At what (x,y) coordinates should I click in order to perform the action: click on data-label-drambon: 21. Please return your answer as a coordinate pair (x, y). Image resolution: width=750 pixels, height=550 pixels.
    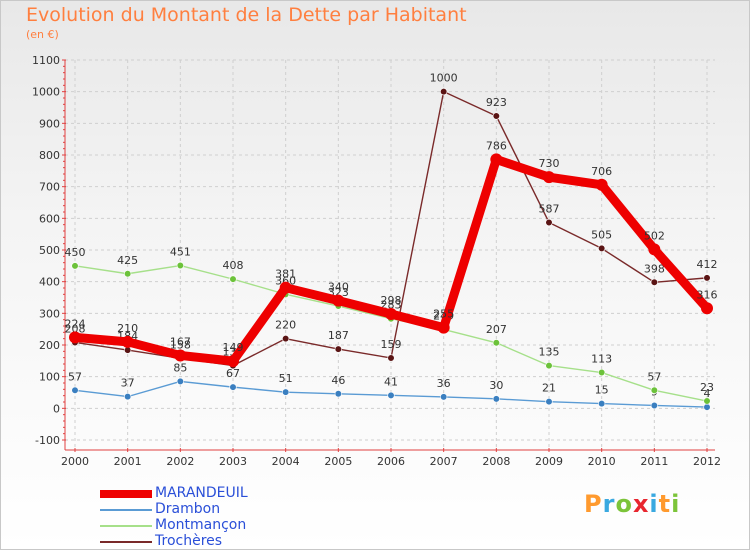
    Looking at the image, I should click on (549, 388).